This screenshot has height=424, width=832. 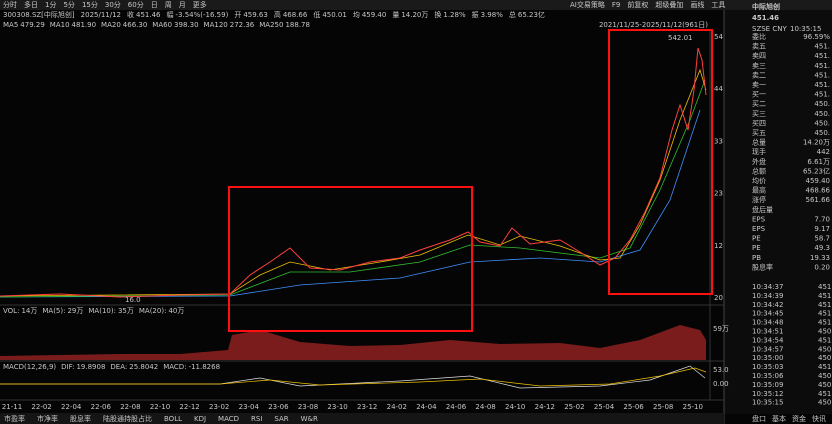 I want to click on x-axis-label: 23-04, so click(x=249, y=407).